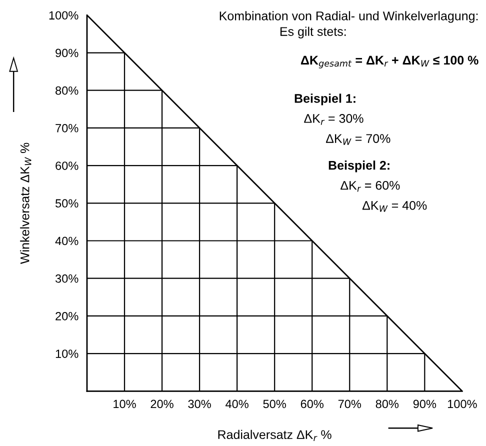 The width and height of the screenshot is (486, 446). Describe the element at coordinates (349, 17) in the screenshot. I see `annotation: Kombination von Radial- und Winkelverlagung:` at that location.